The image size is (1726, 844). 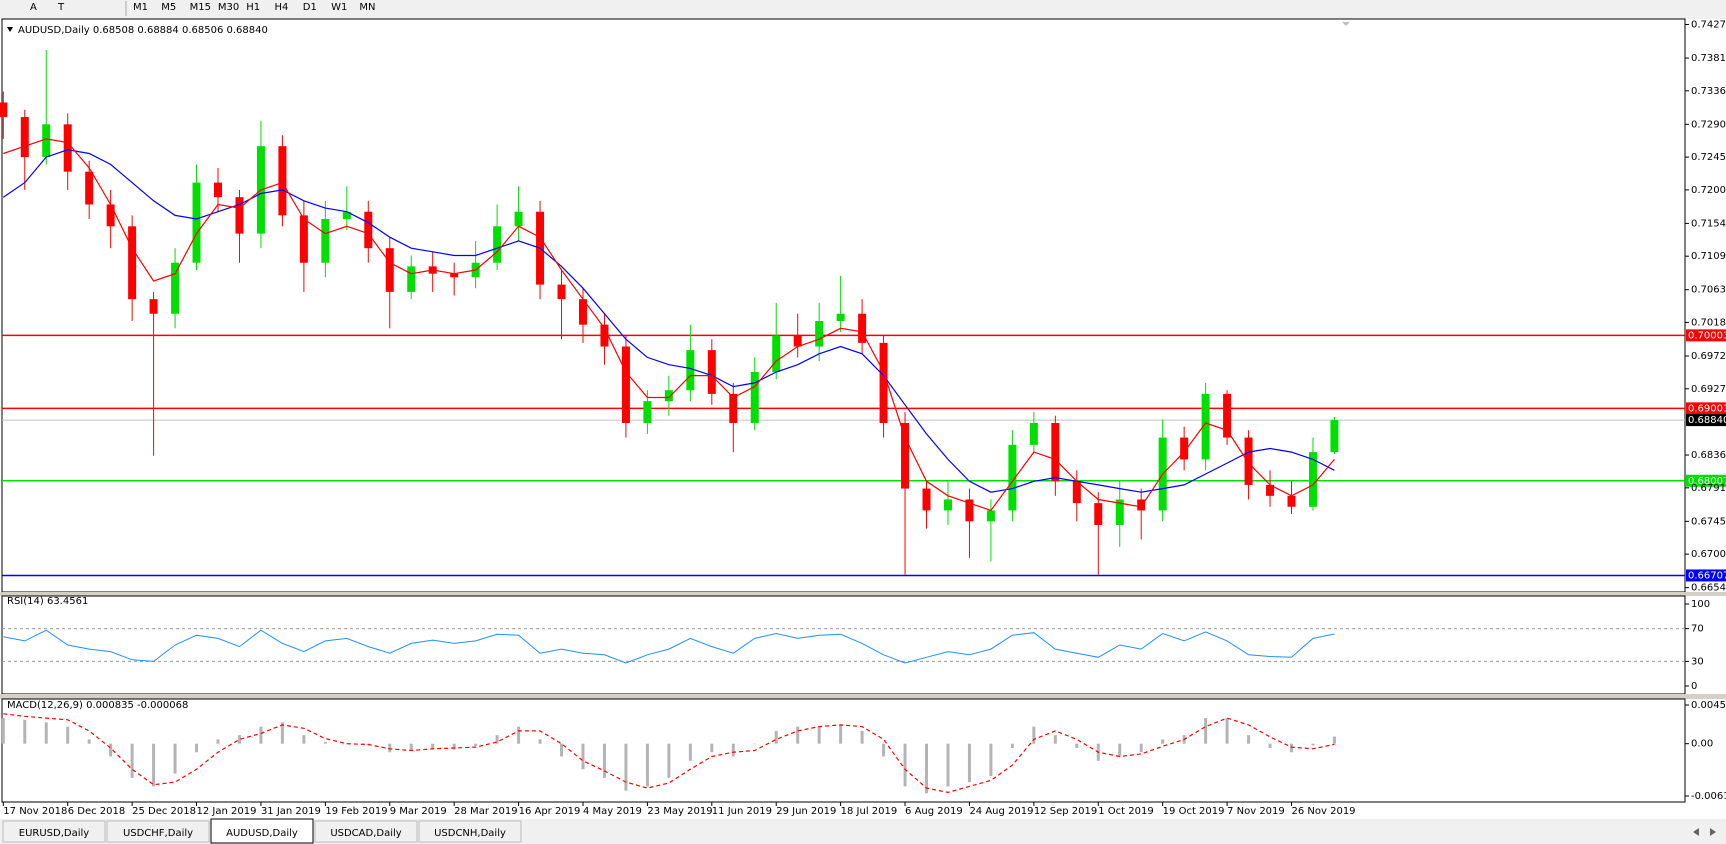 I want to click on tab-label: EURUSD,Daily, so click(x=54, y=833).